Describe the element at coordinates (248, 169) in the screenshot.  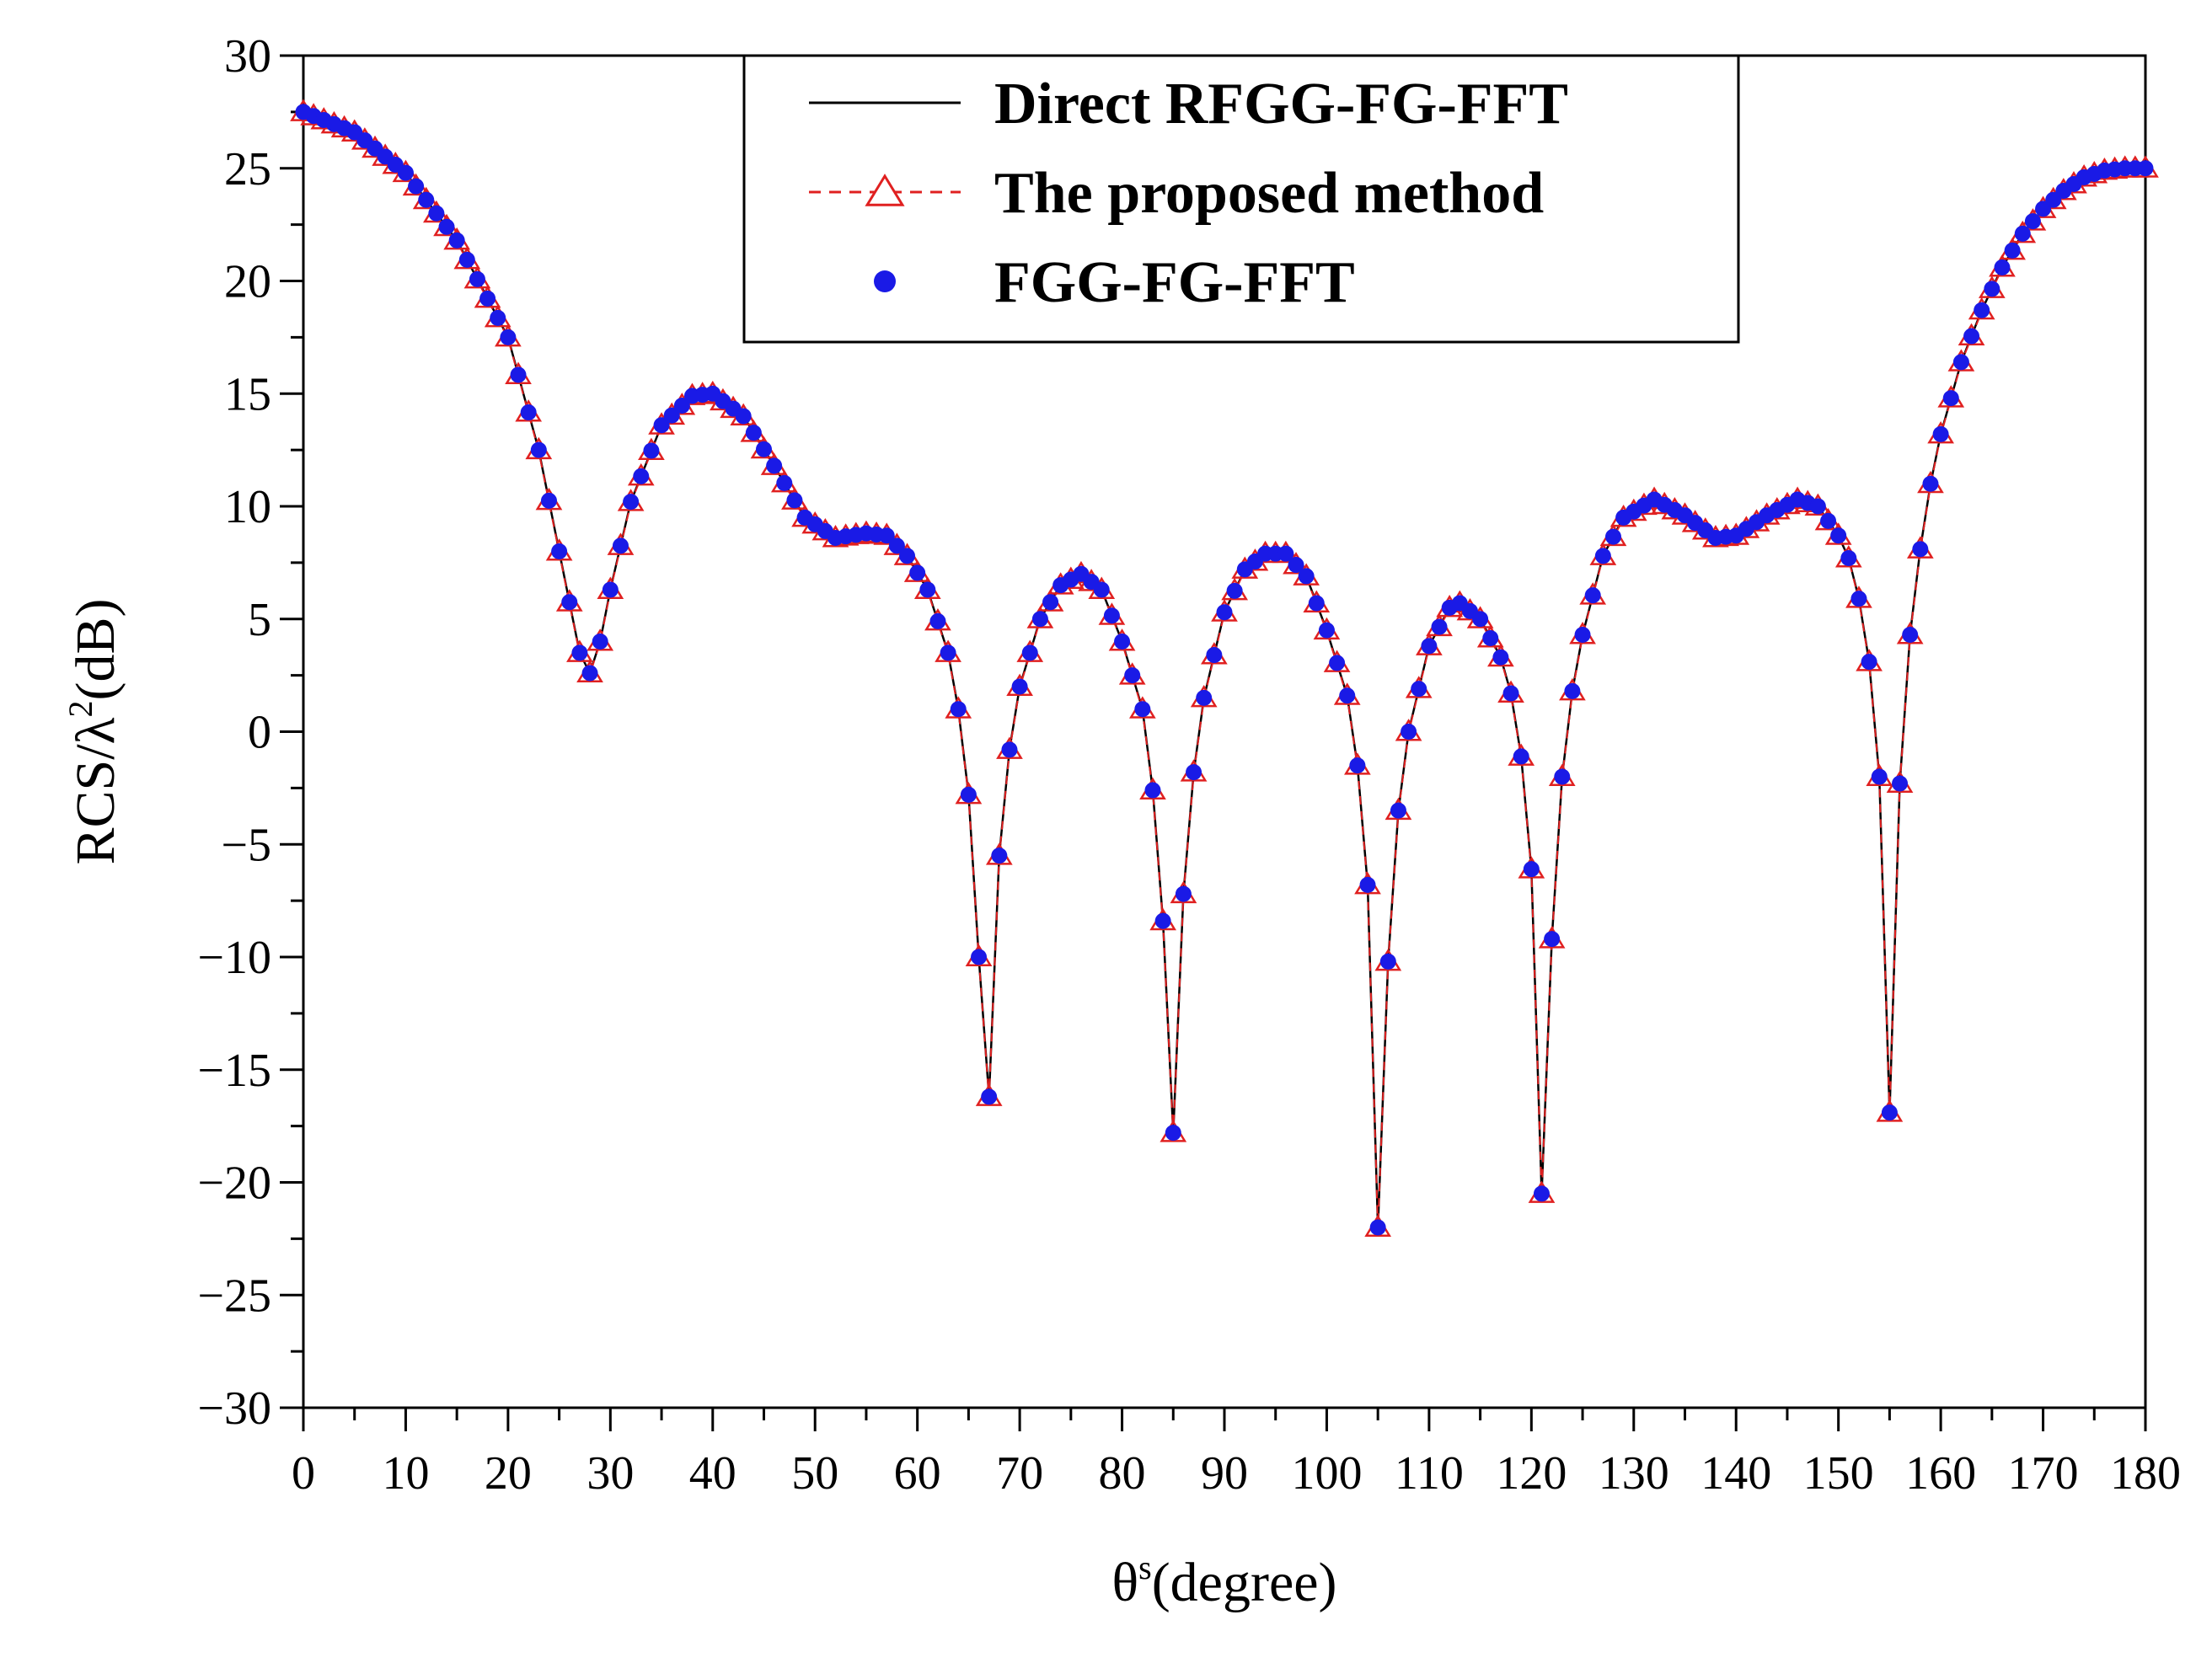
I see `y-tick-label: 25` at that location.